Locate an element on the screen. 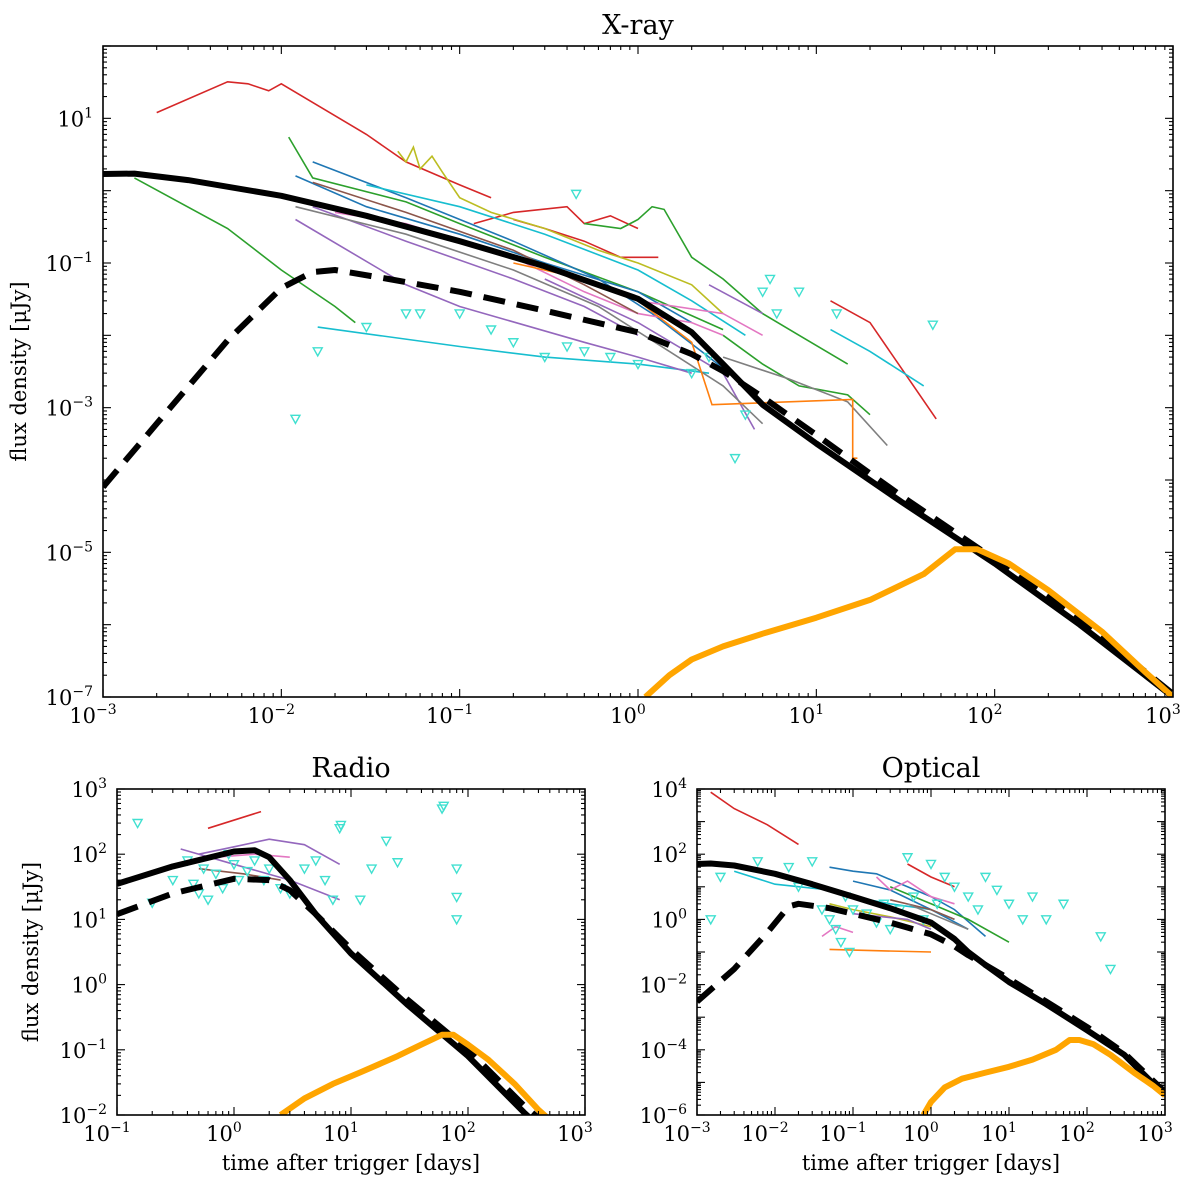 The height and width of the screenshot is (1192, 1200). radio-x-axis-label: time after trigger [days] is located at coordinates (351, 1163).